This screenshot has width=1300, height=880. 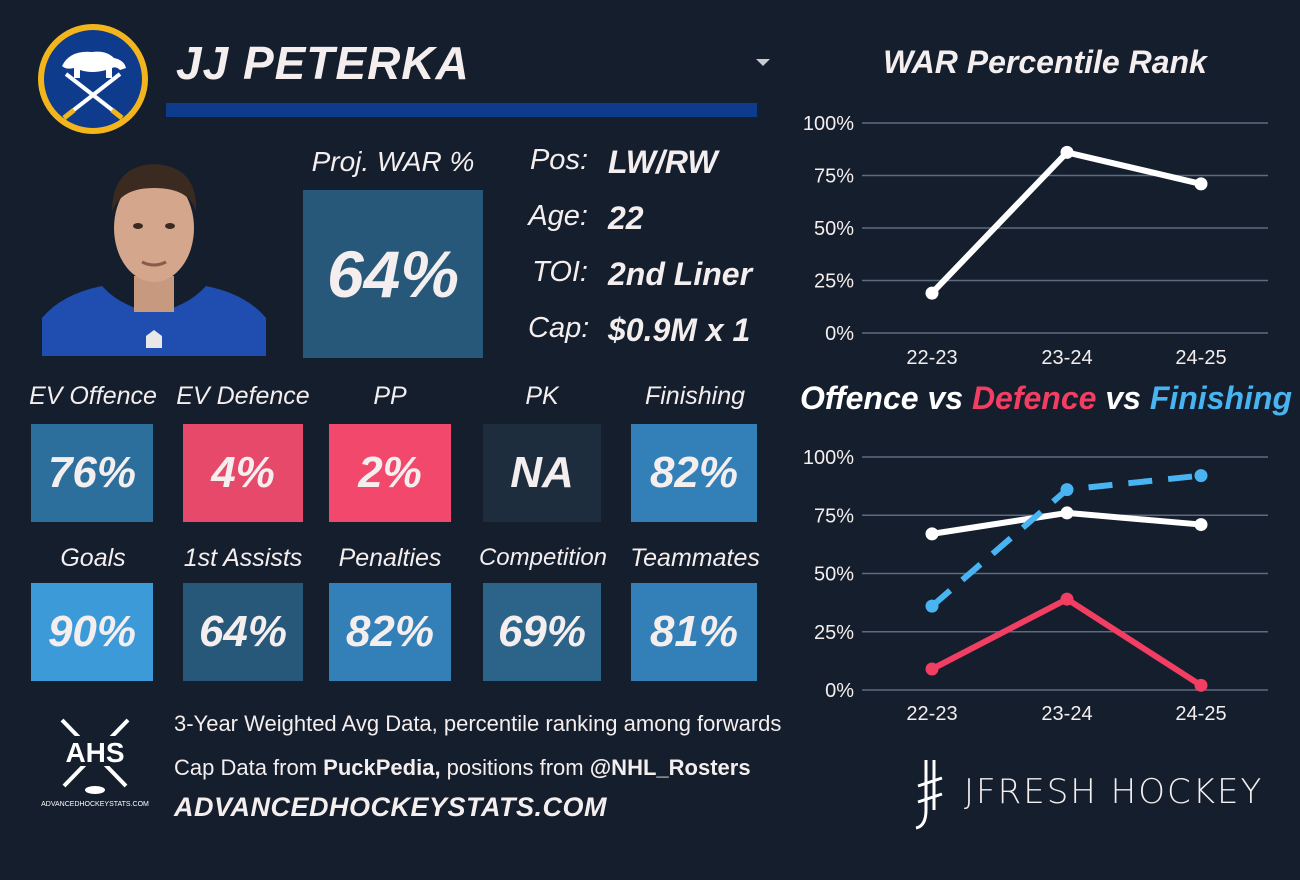 I want to click on metric-tile-competition: 69%, so click(x=542, y=632).